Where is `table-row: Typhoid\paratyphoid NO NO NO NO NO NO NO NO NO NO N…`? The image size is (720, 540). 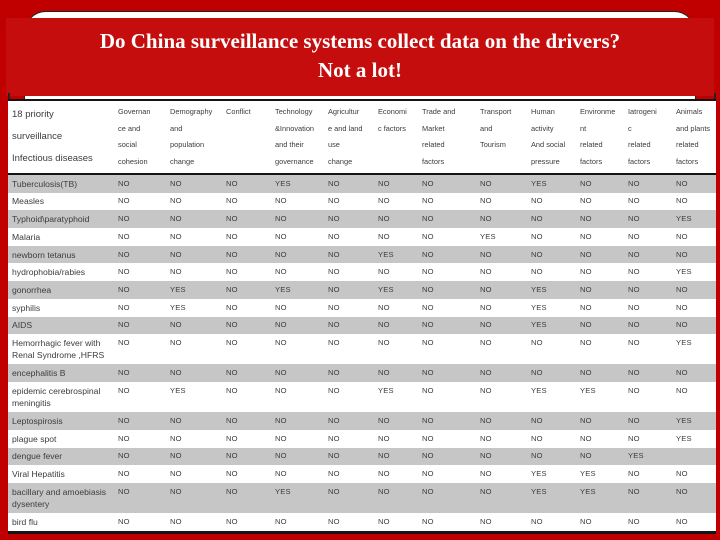
table-row: Typhoid\paratyphoid NO NO NO NO NO NO NO NO NO NO N… is located at coordinates (362, 219).